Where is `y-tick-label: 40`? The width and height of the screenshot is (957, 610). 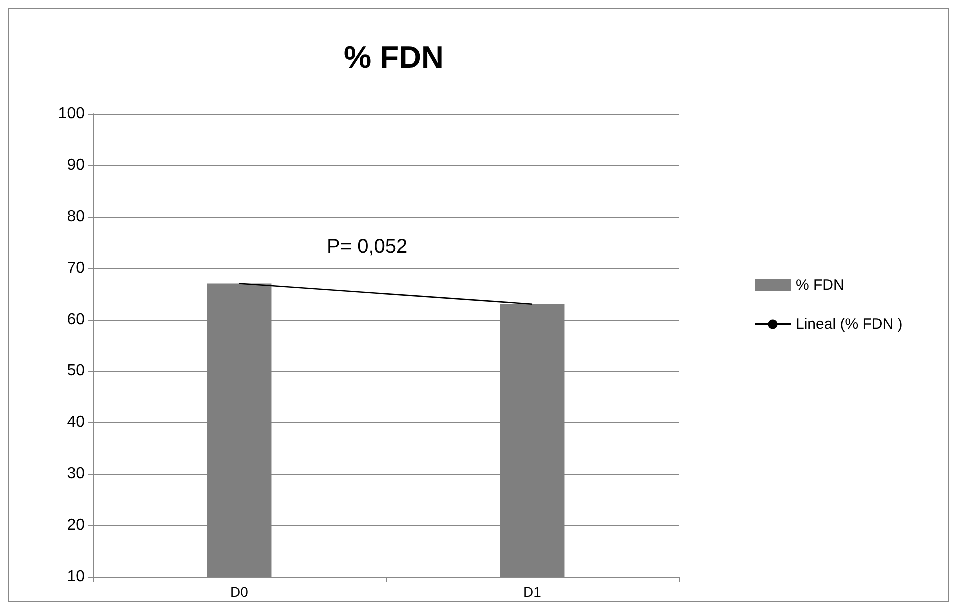
y-tick-label: 40 is located at coordinates (76, 423).